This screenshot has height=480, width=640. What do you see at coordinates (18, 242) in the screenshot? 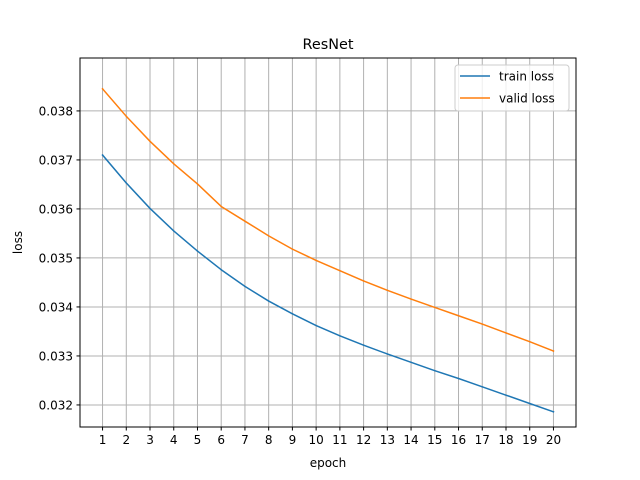
I see `y-axis-label: loss` at bounding box center [18, 242].